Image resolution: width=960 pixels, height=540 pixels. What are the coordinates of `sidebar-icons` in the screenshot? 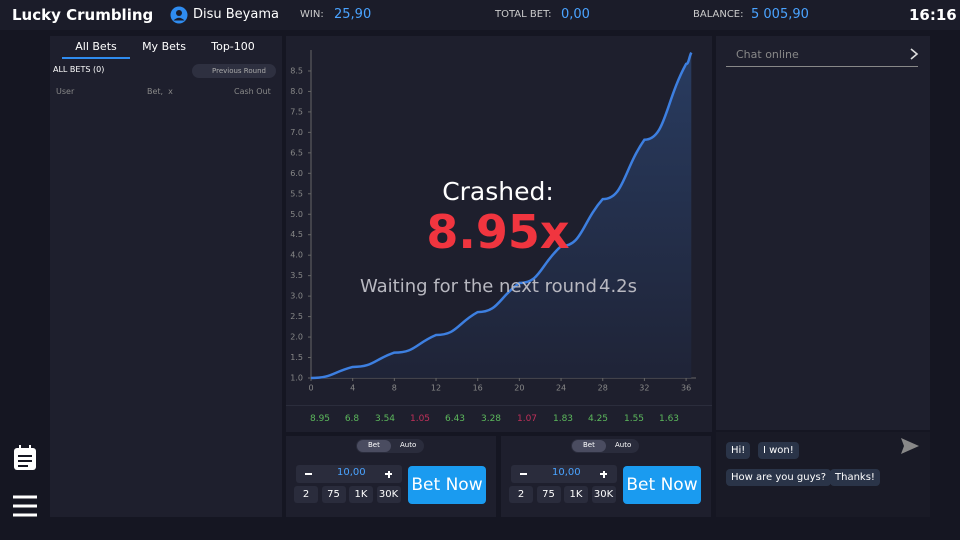 It's located at (25, 484).